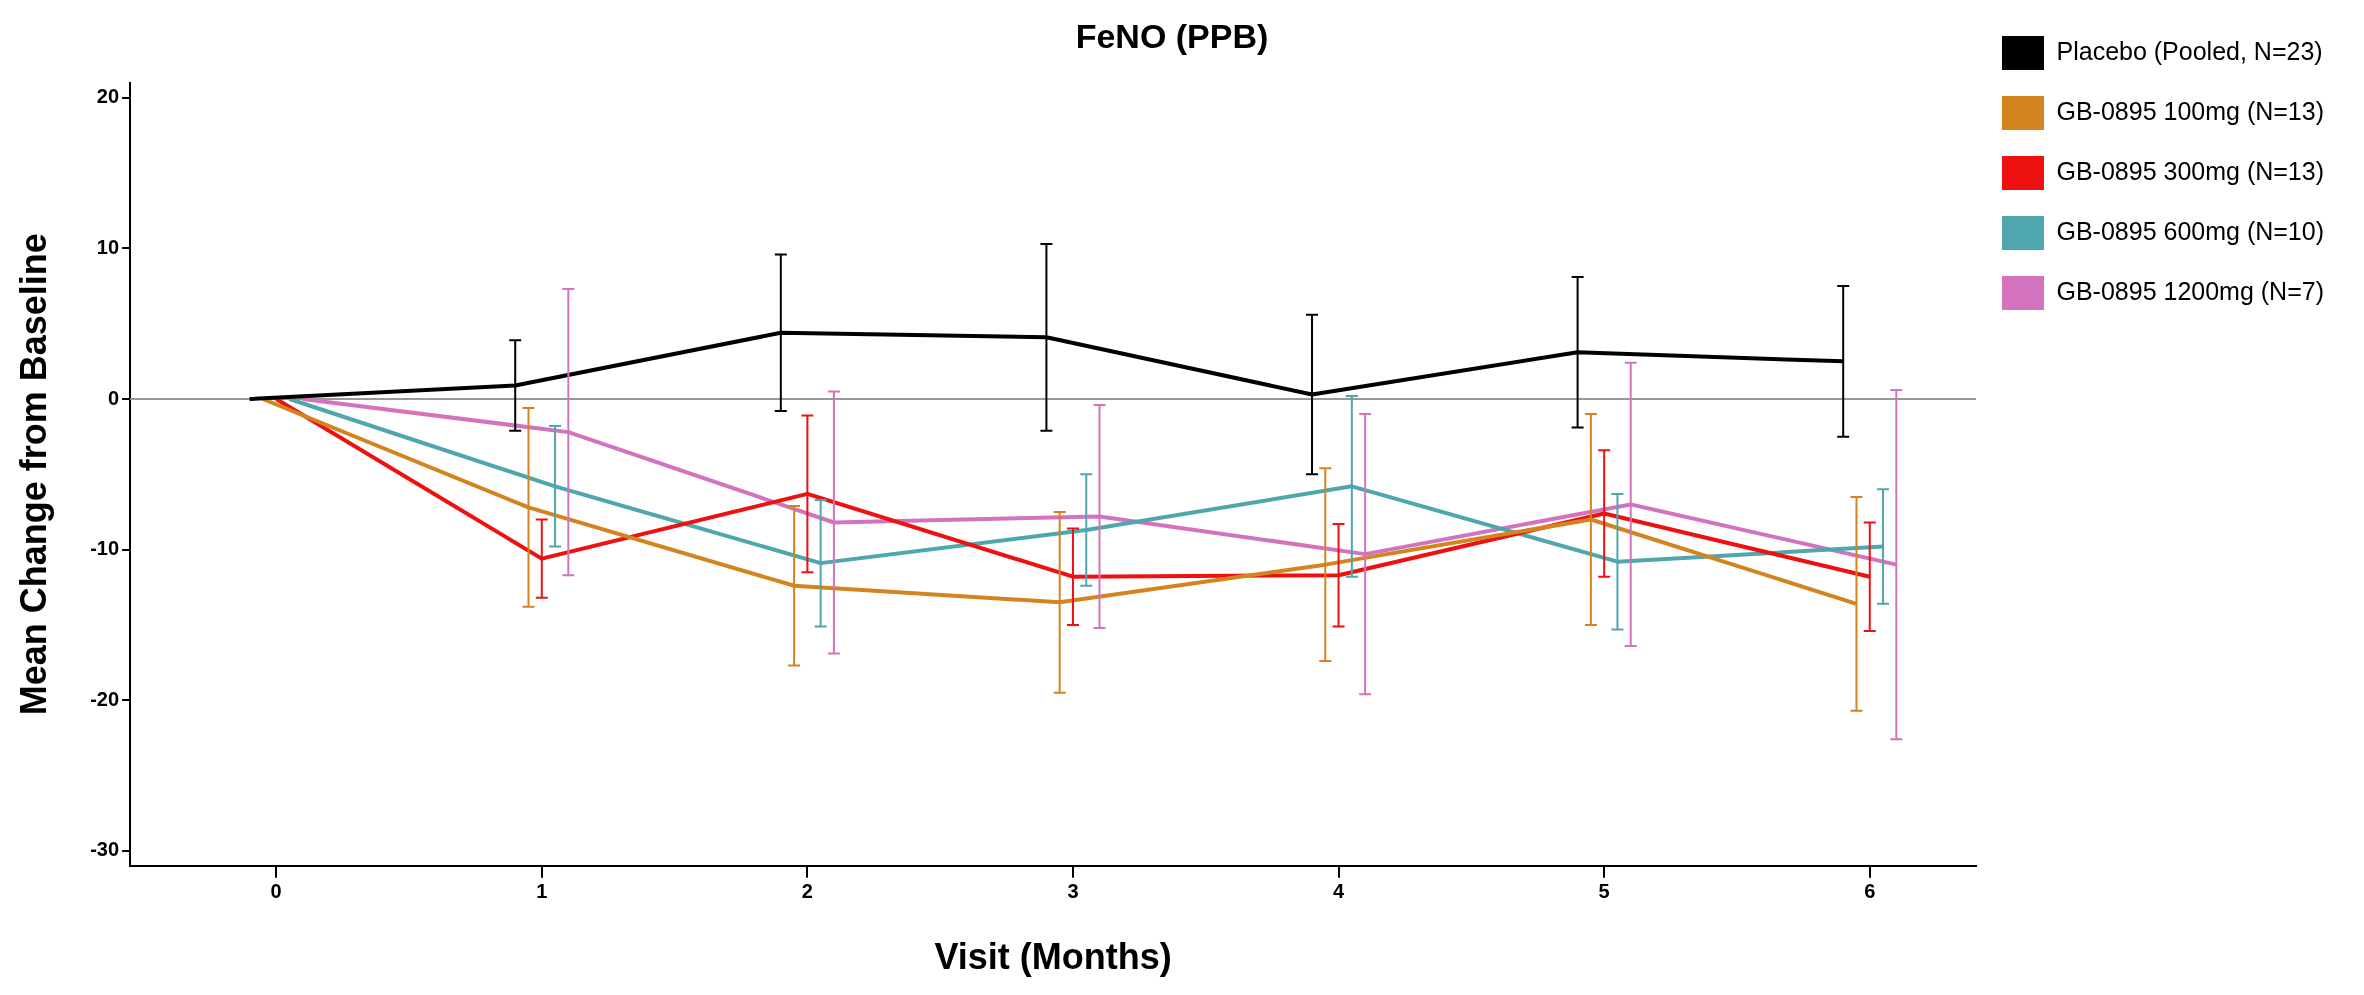  Describe the element at coordinates (1870, 891) in the screenshot. I see `x-tick-label: 6` at that location.